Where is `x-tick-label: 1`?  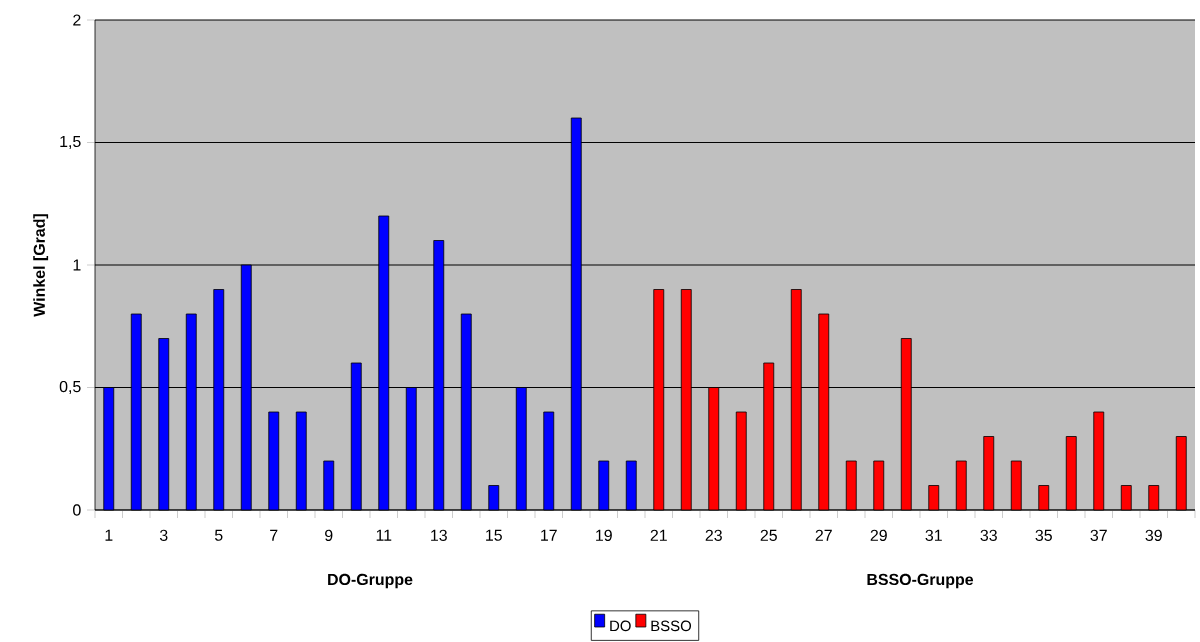
x-tick-label: 1 is located at coordinates (109, 535).